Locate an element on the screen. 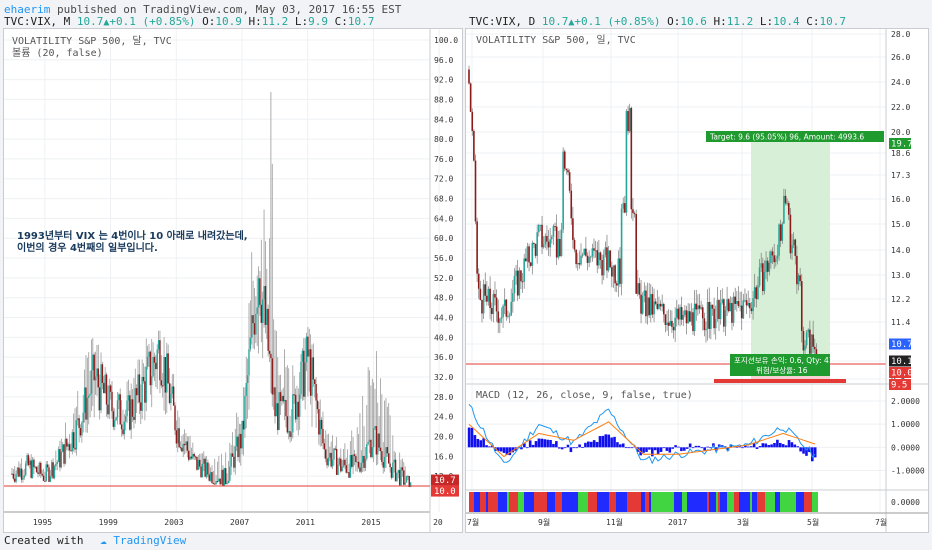  signal-line is located at coordinates (642, 439).